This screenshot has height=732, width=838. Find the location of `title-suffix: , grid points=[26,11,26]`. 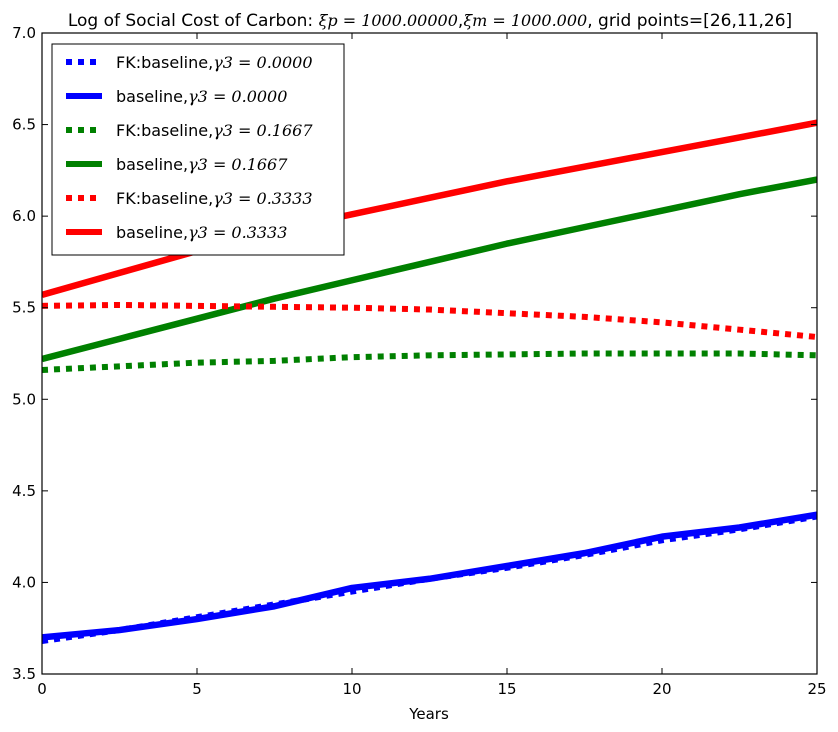

title-suffix: , grid points=[26,11,26] is located at coordinates (689, 21).